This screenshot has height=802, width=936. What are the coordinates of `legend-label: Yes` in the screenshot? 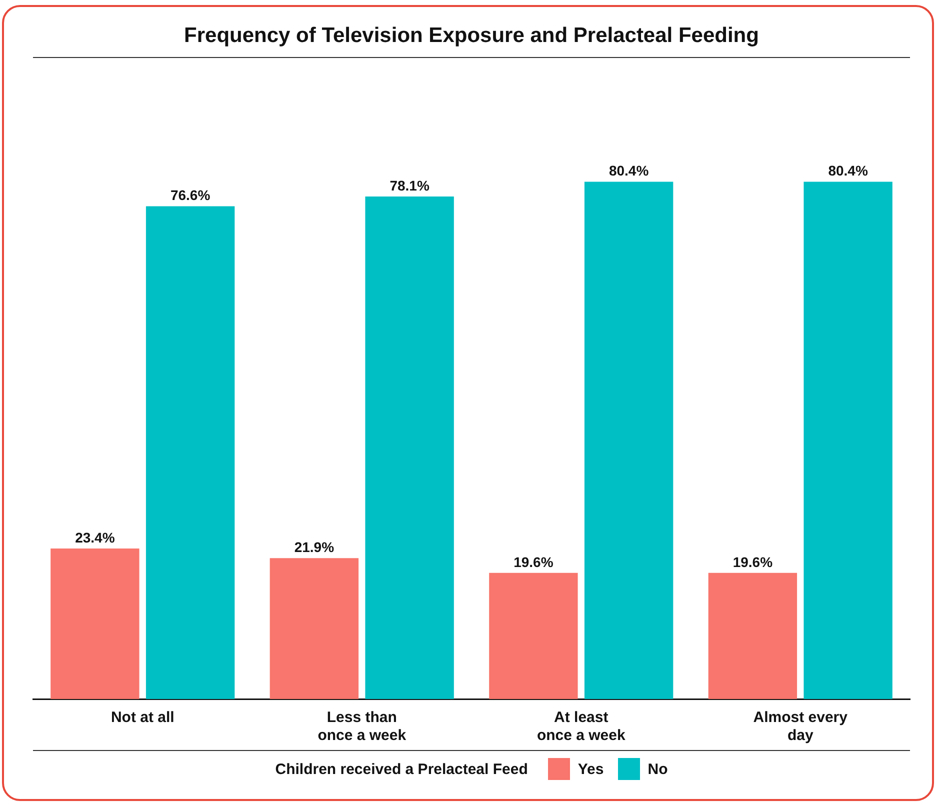 It's located at (591, 769).